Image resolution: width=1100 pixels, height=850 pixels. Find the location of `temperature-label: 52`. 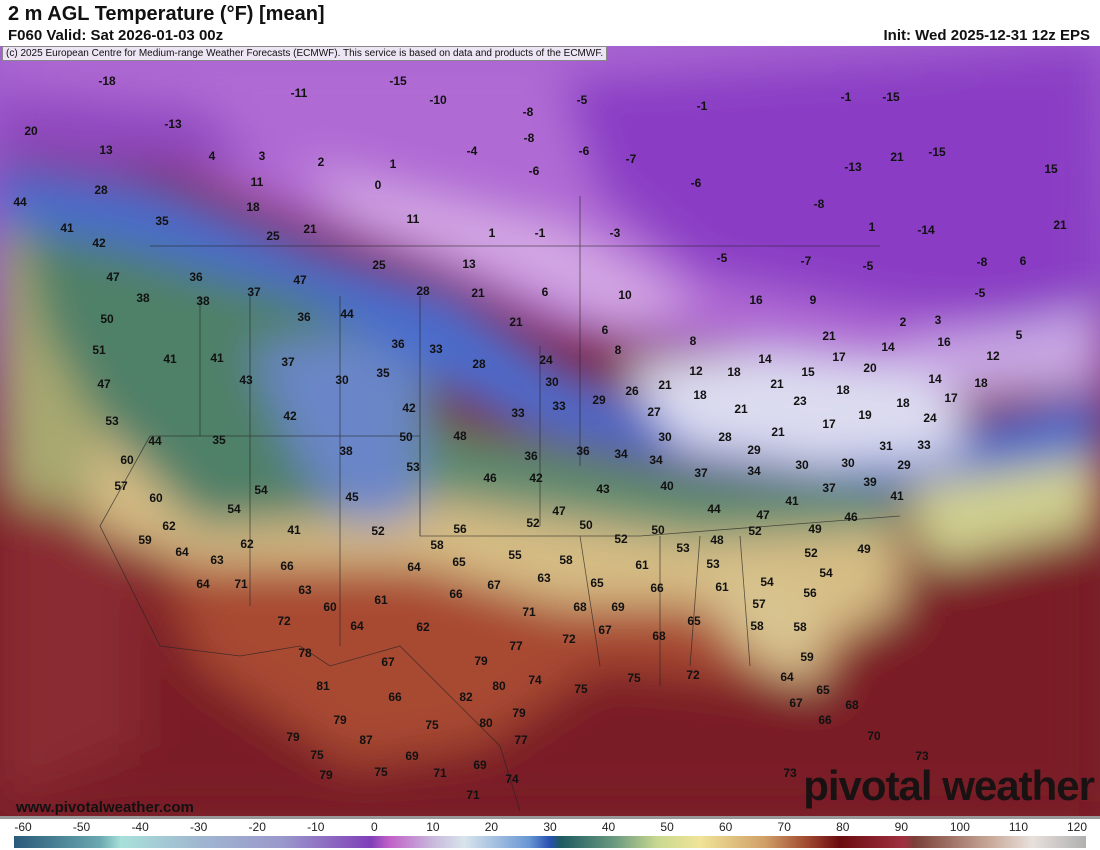

temperature-label: 52 is located at coordinates (533, 523).